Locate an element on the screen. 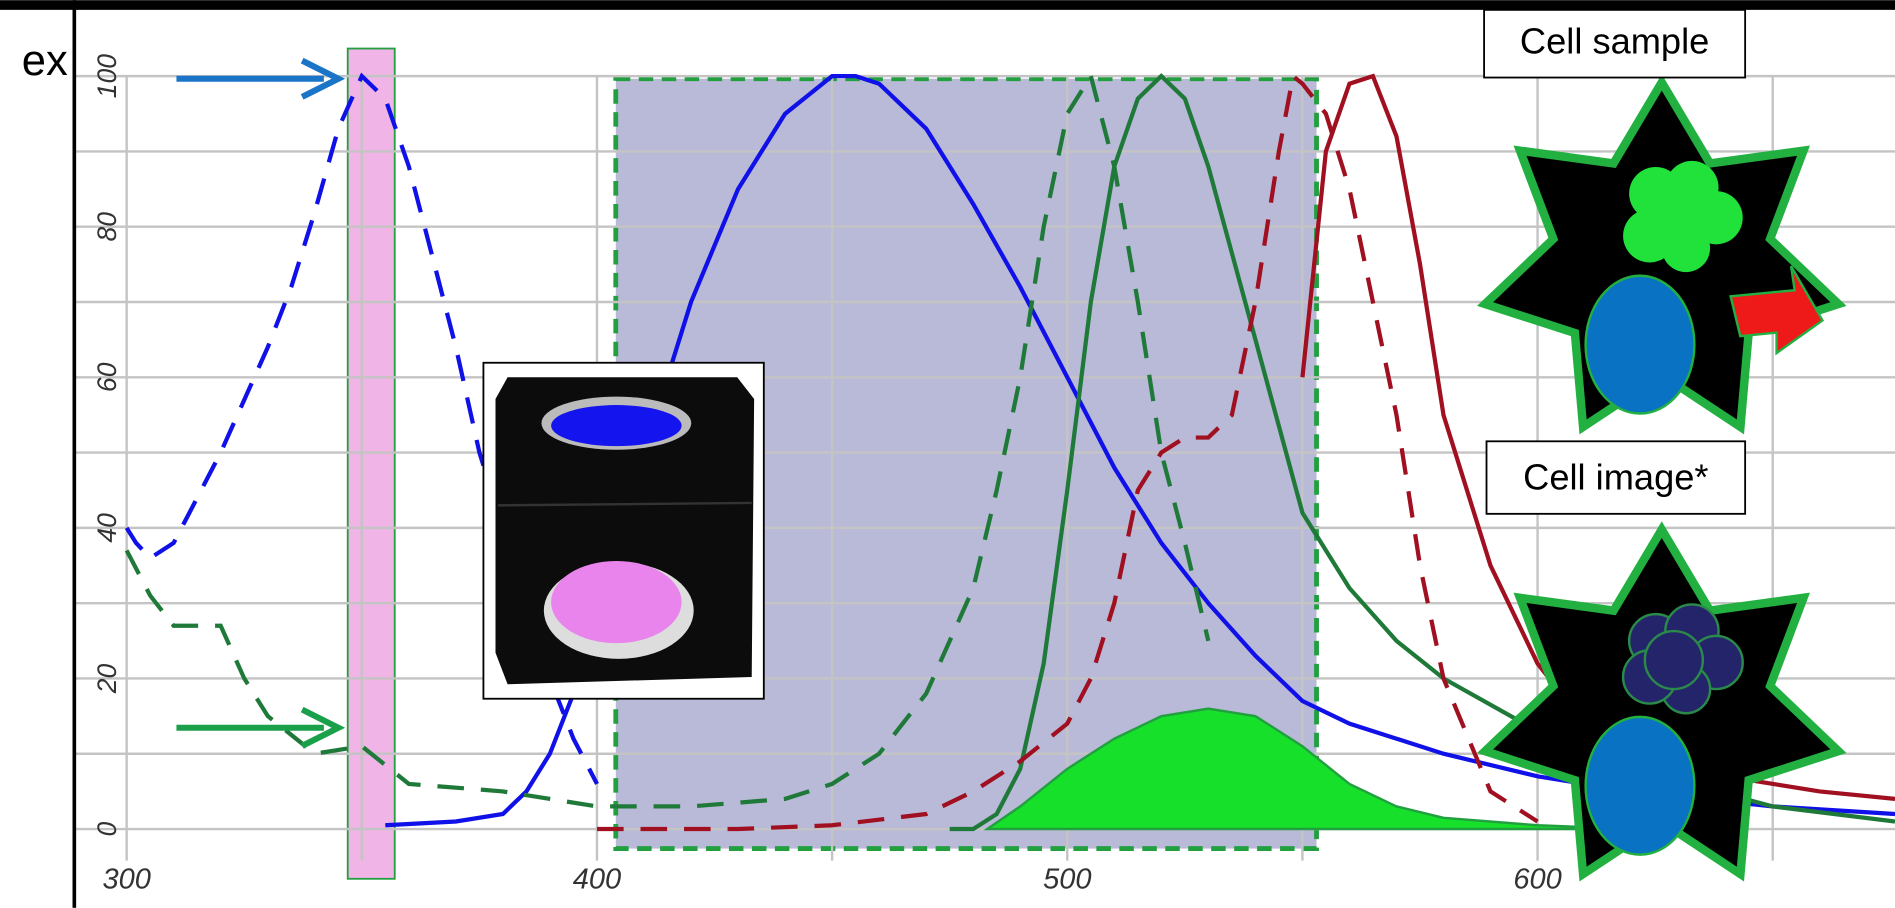 This screenshot has height=908, width=1895. label: Cell sample is located at coordinates (1614, 40).